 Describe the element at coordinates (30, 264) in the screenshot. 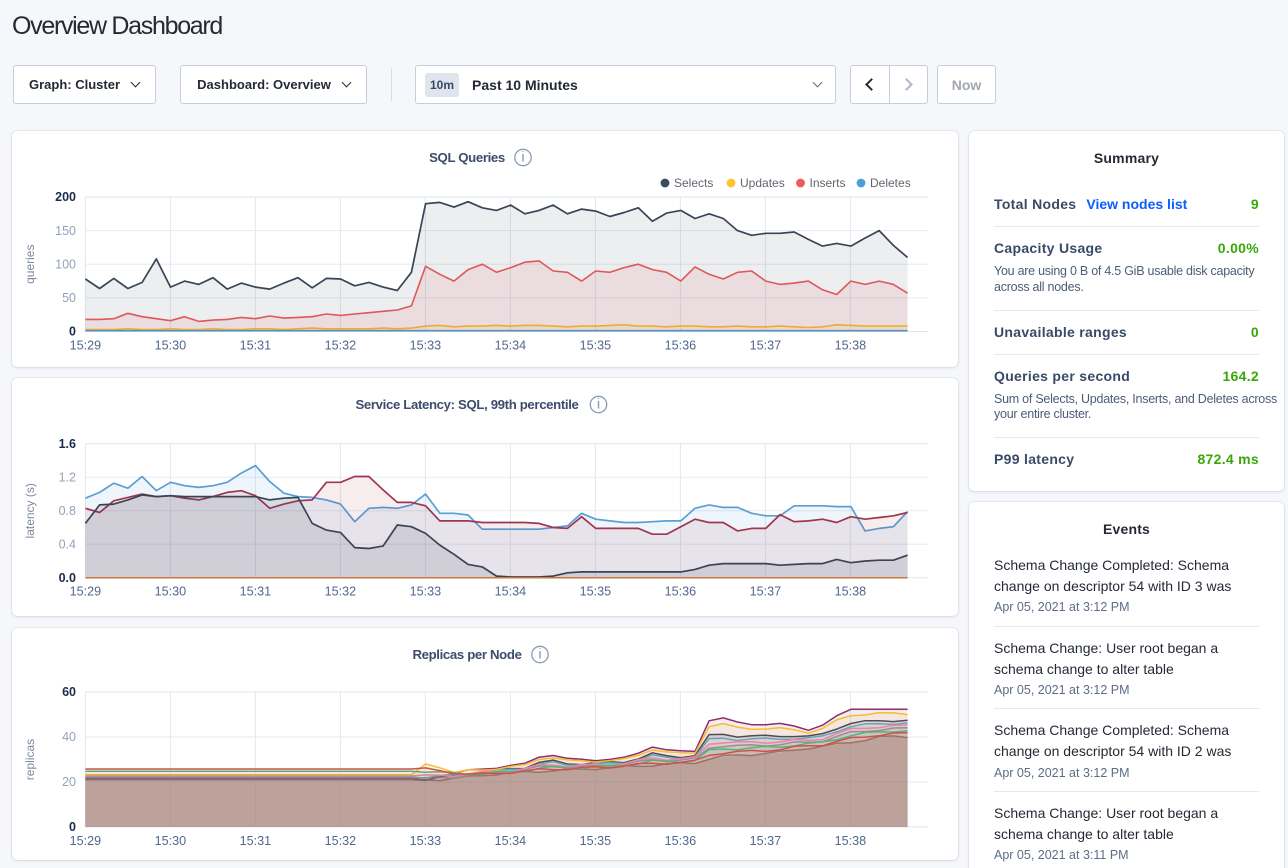

I see `svg-text: queries` at that location.